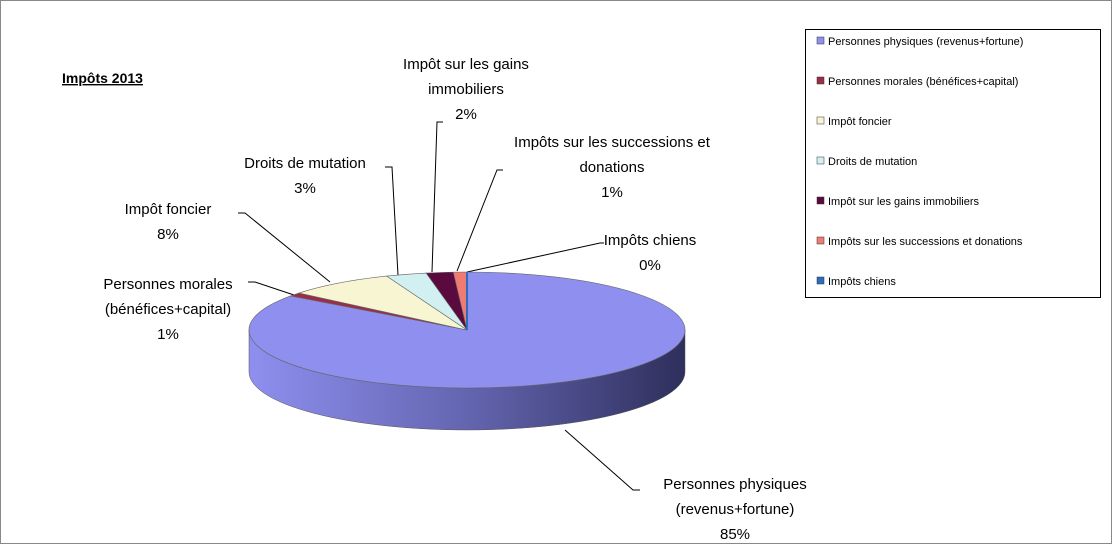 The height and width of the screenshot is (544, 1113). Describe the element at coordinates (305, 188) in the screenshot. I see `data-label-value: 3%` at that location.